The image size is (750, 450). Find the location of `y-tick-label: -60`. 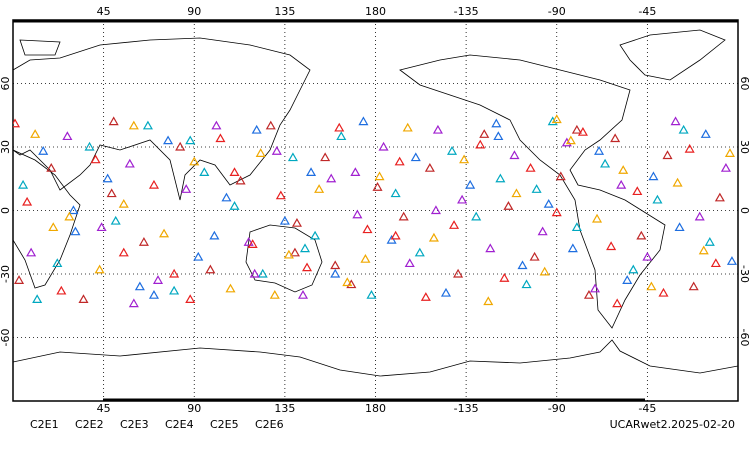

y-tick-label: -60 is located at coordinates (6, 338).